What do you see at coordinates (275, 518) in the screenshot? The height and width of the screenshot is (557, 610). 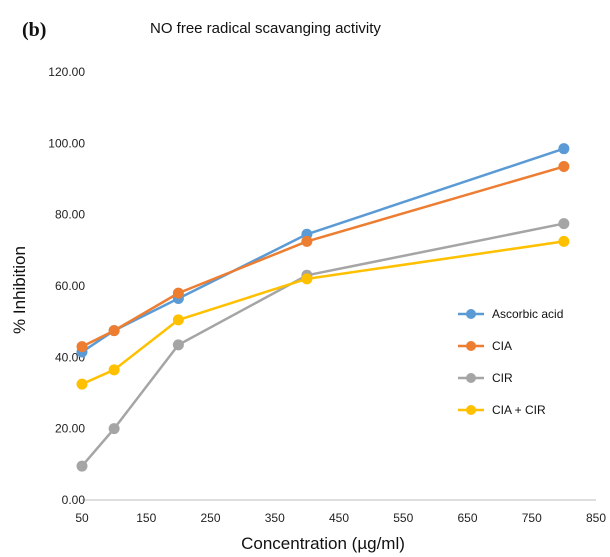 I see `x-tick-label: 350` at bounding box center [275, 518].